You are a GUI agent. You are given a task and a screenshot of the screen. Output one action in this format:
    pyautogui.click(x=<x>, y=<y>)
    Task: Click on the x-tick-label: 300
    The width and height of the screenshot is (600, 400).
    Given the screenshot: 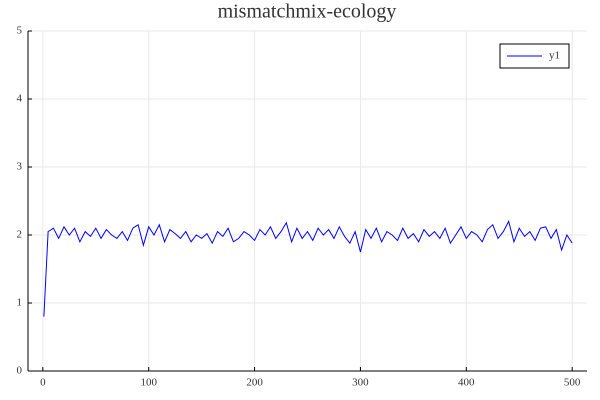 What is the action you would take?
    pyautogui.click(x=360, y=383)
    